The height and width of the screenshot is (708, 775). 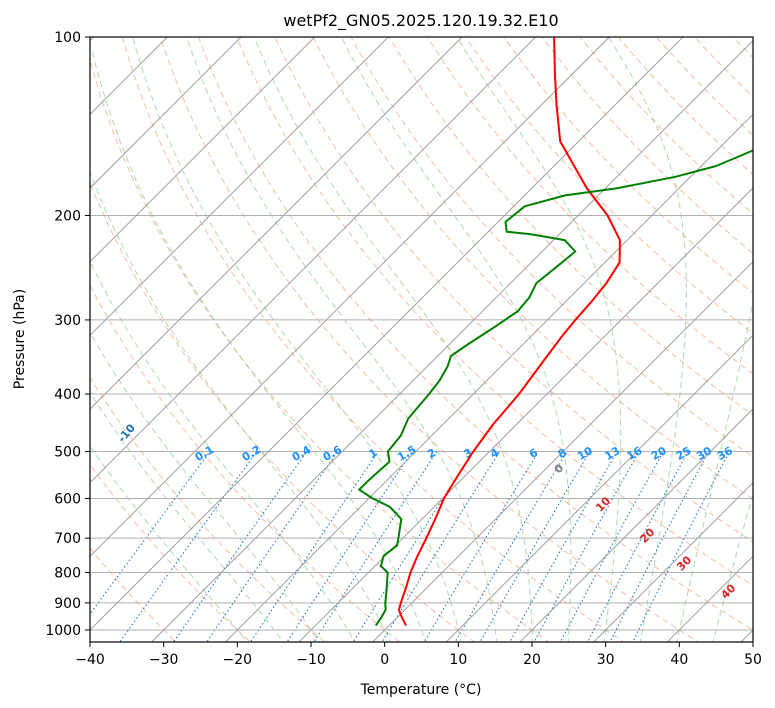 What do you see at coordinates (311, 660) in the screenshot?
I see `x-tick-label: −10` at bounding box center [311, 660].